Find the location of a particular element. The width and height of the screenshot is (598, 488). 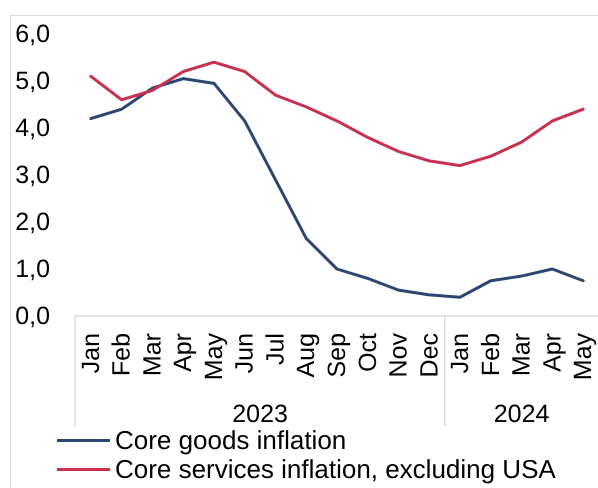

x-tick-label: Dec is located at coordinates (429, 355).